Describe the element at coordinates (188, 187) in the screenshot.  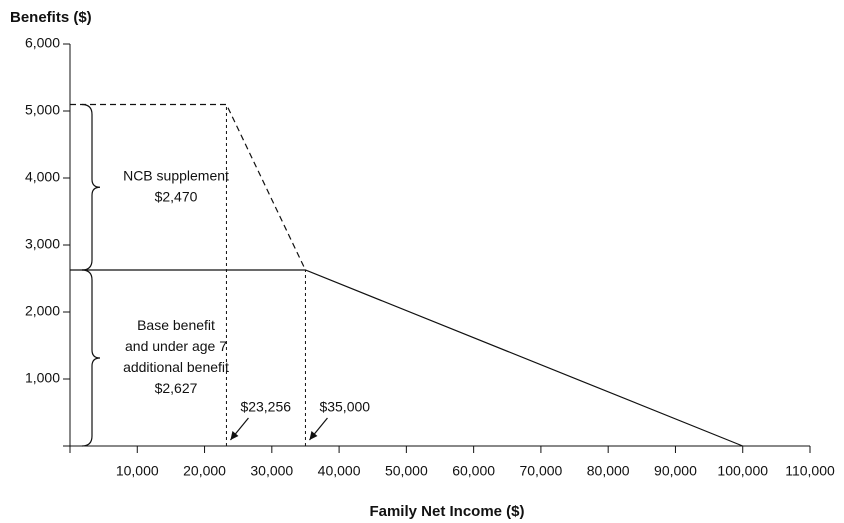
I see `line` at that location.